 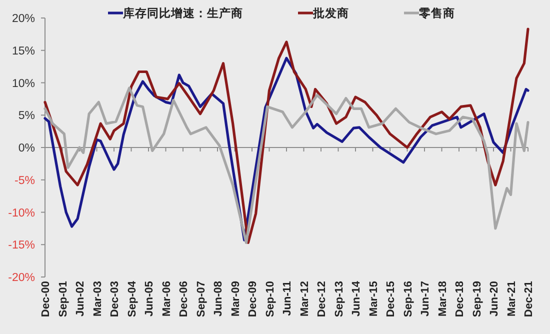 What do you see at coordinates (115, 299) in the screenshot?
I see `x-tick-label: Dec-03` at bounding box center [115, 299].